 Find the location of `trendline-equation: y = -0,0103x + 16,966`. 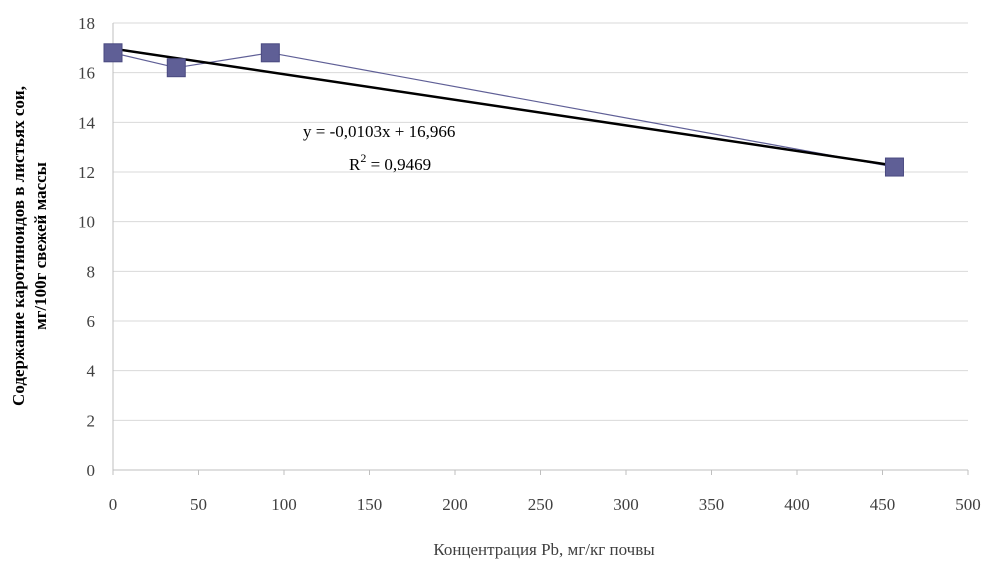

trendline-equation: y = -0,0103x + 16,966 is located at coordinates (379, 131).